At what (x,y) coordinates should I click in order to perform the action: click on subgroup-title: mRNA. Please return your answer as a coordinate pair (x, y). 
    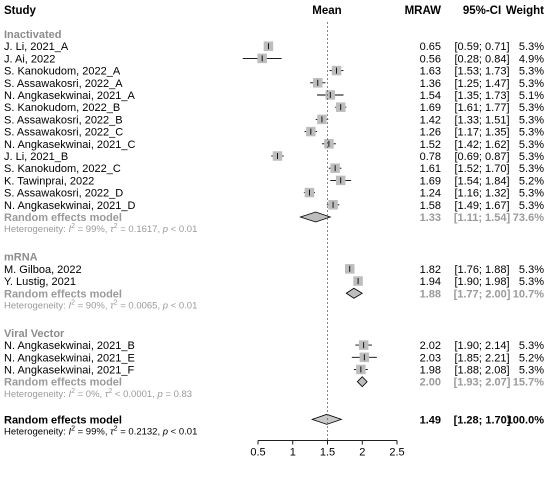
    Looking at the image, I should click on (21, 258).